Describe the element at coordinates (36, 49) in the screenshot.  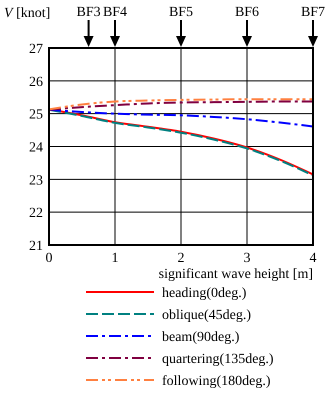
I see `y-tick-label: 27` at that location.